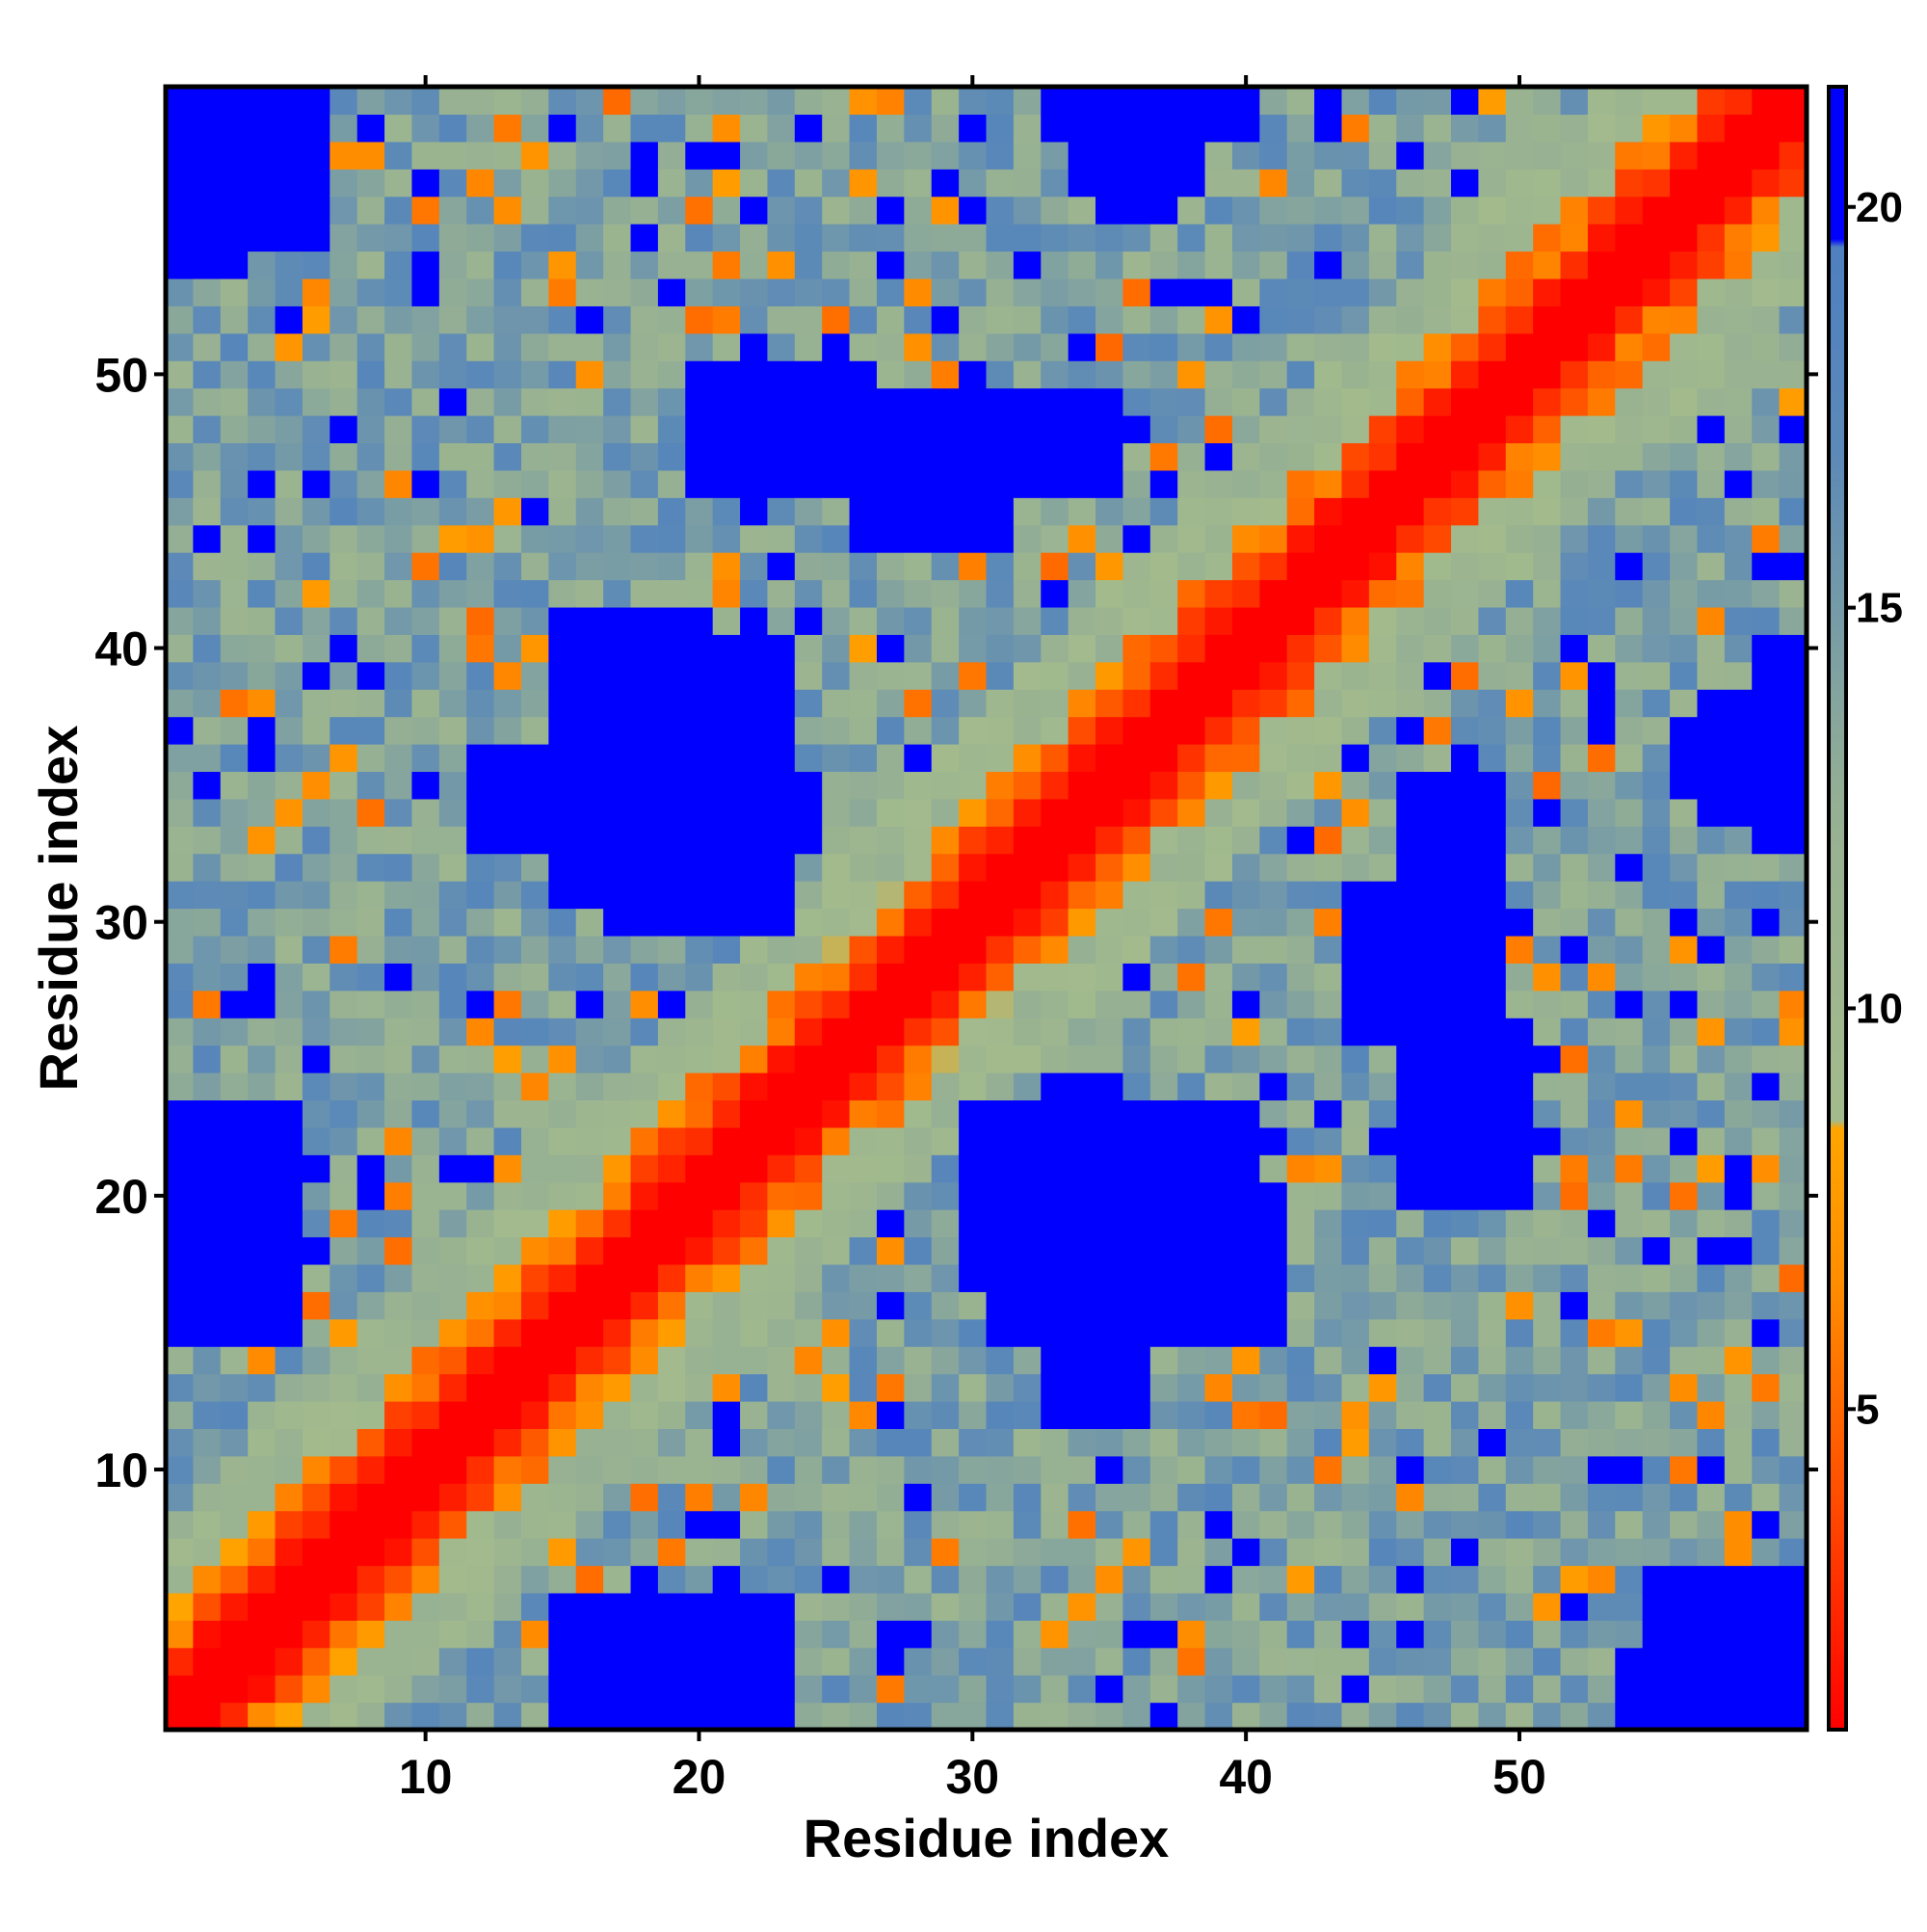  I want to click on y-tick-label: 30, so click(121, 923).